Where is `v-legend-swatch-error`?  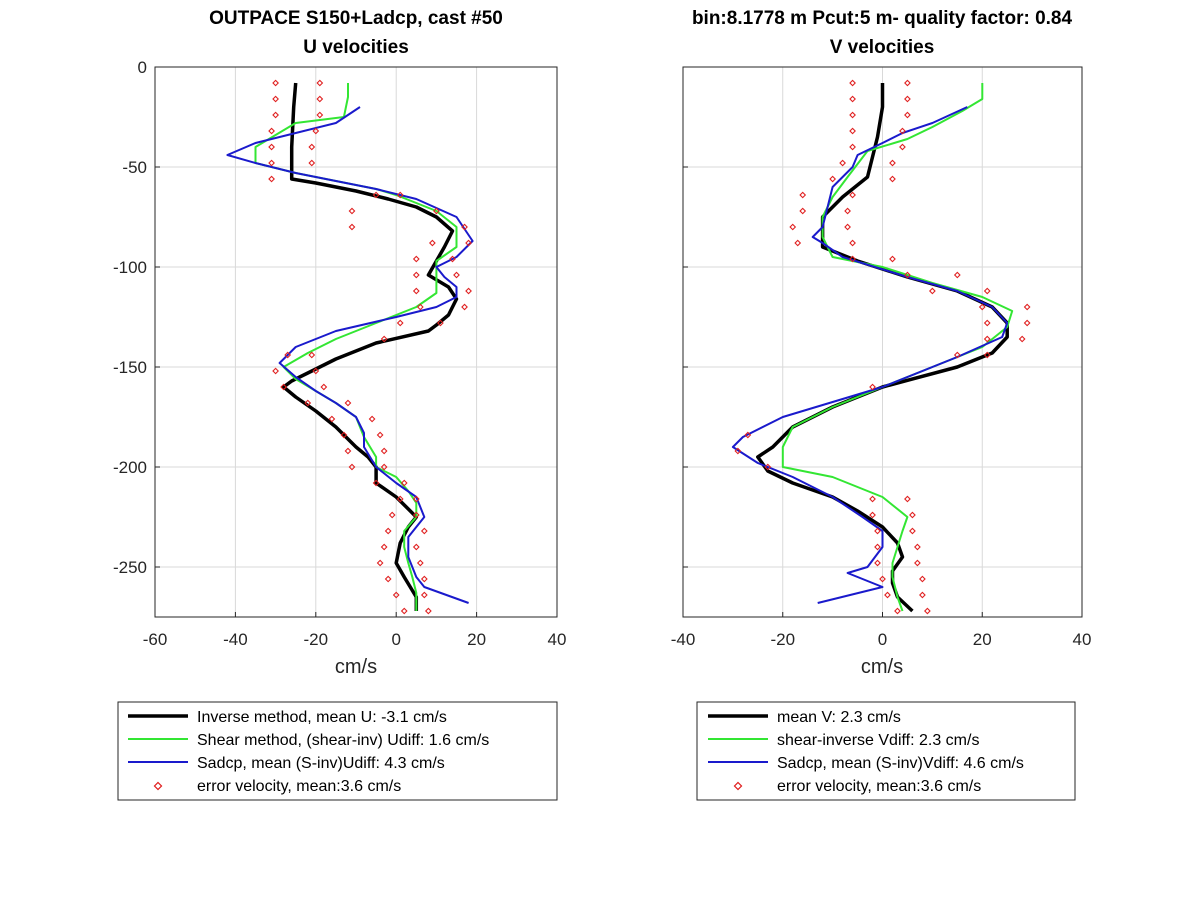
v-legend-swatch-error is located at coordinates (738, 786).